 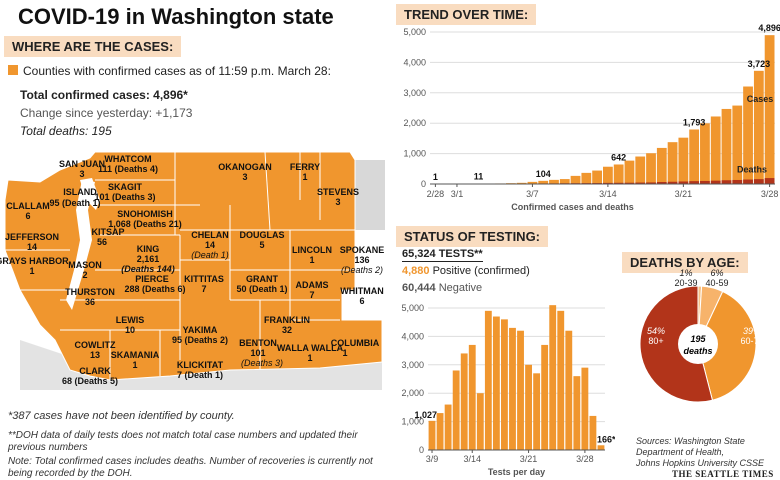 What do you see at coordinates (414, 62) in the screenshot?
I see `trend-y-tick: 4,000` at bounding box center [414, 62].